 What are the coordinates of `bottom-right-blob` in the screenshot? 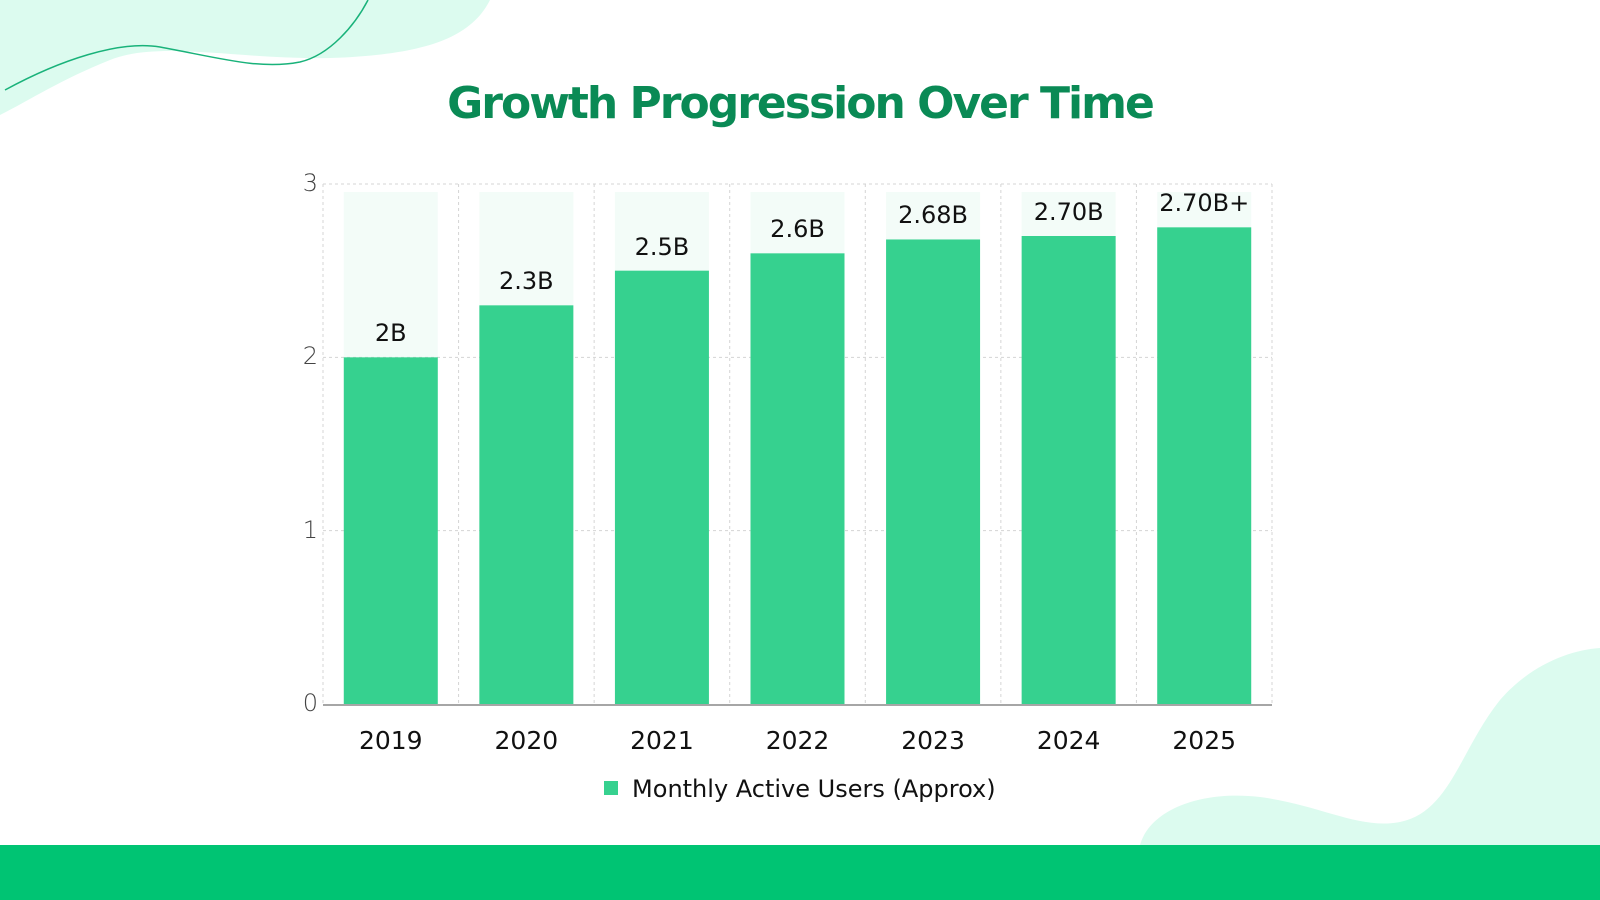 It's located at (1370, 746).